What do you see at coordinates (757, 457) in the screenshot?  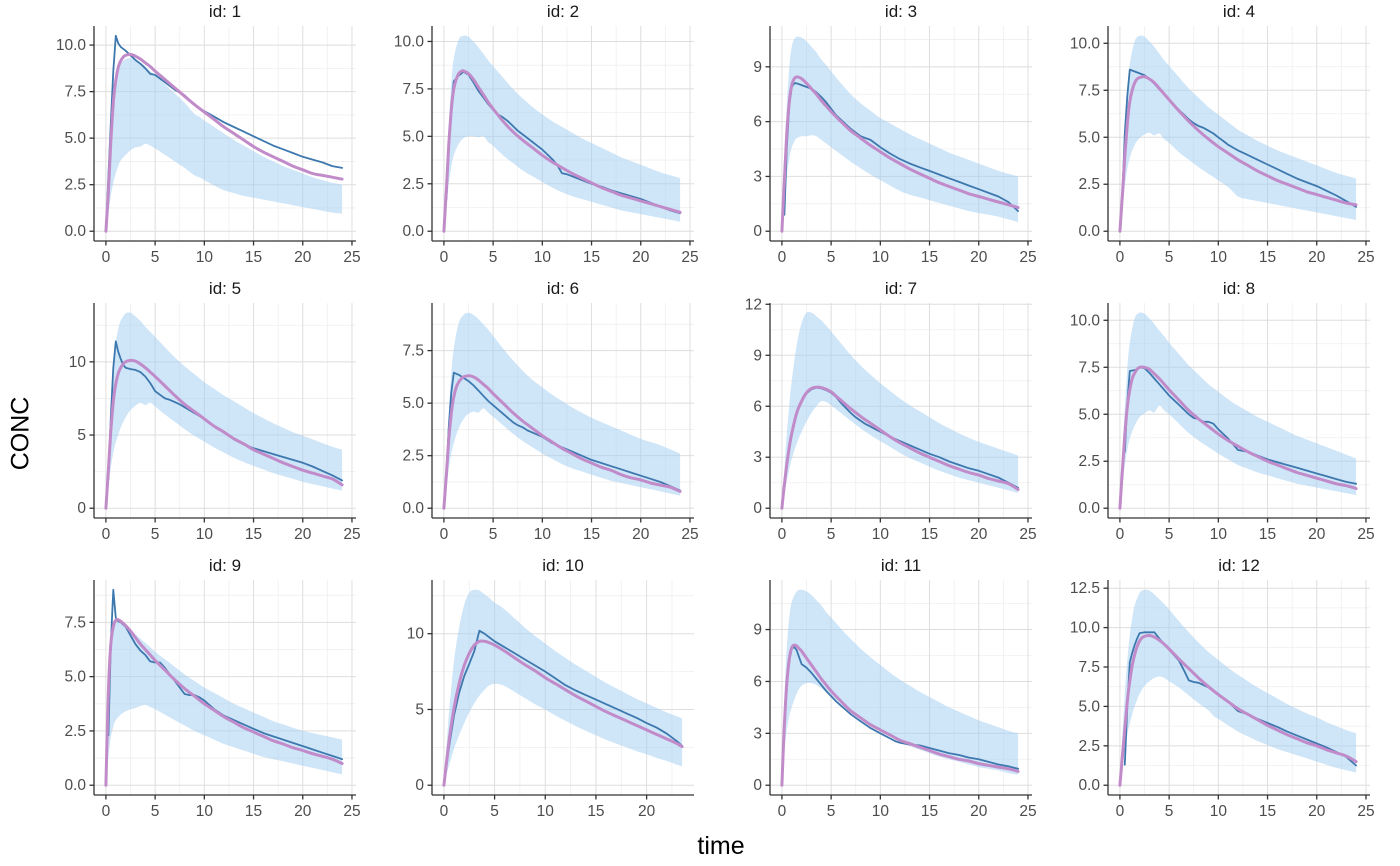 I see `y-tick-label: 3` at bounding box center [757, 457].